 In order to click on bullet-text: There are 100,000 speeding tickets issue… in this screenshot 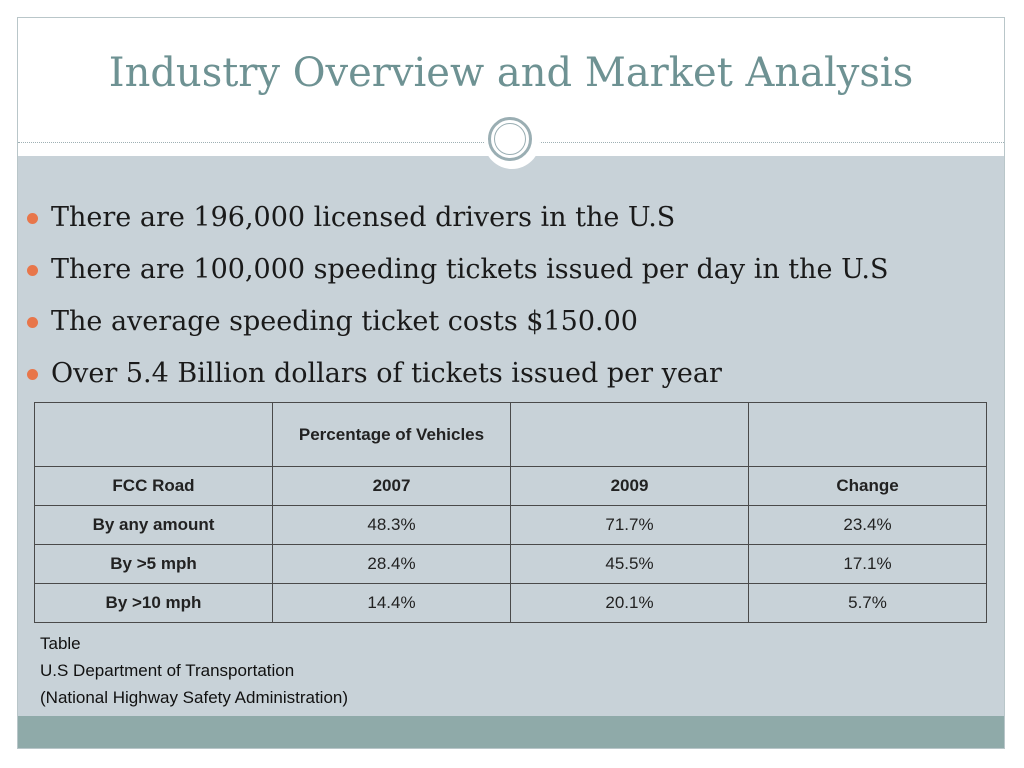, I will do `click(470, 269)`.